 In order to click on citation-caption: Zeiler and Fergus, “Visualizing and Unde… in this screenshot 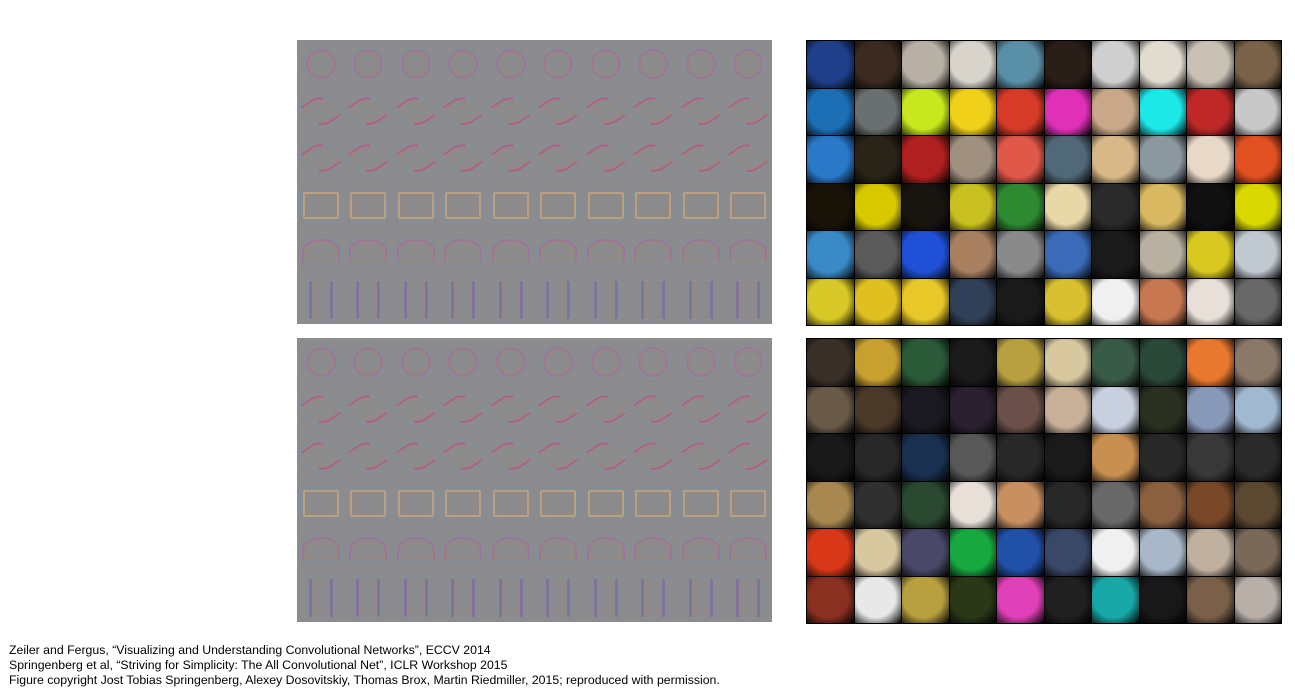, I will do `click(364, 665)`.